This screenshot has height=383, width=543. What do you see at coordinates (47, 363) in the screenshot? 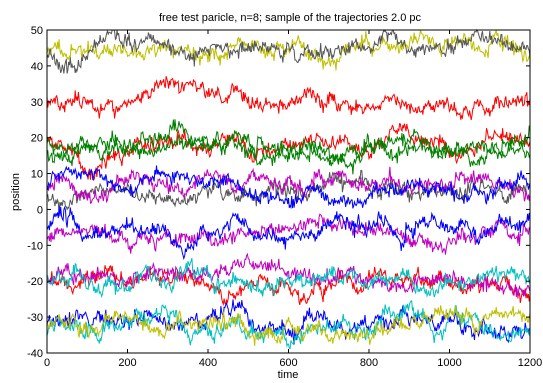
I see `x-tick-label: 0` at bounding box center [47, 363].